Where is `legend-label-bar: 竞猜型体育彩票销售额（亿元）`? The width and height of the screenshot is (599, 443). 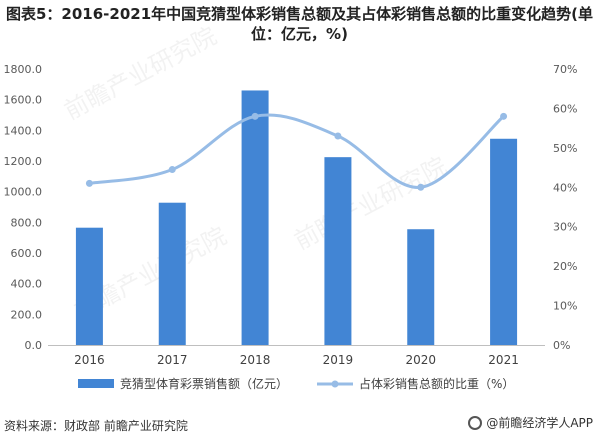
legend-label-bar: 竞猜型体育彩票销售额（亿元） is located at coordinates (204, 383).